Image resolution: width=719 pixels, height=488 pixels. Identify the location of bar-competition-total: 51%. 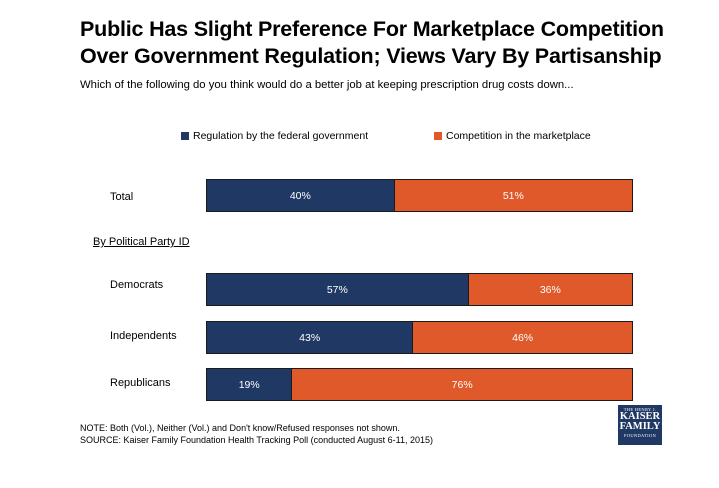
(513, 195).